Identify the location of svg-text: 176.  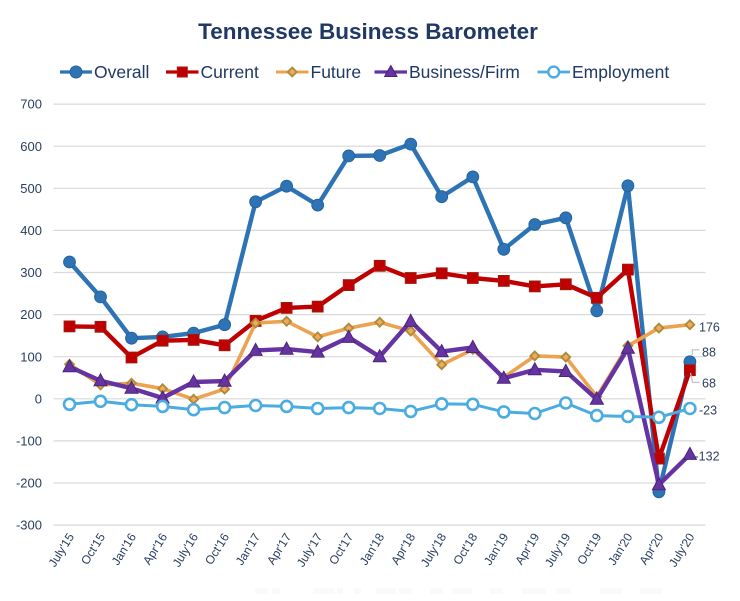
(709, 328).